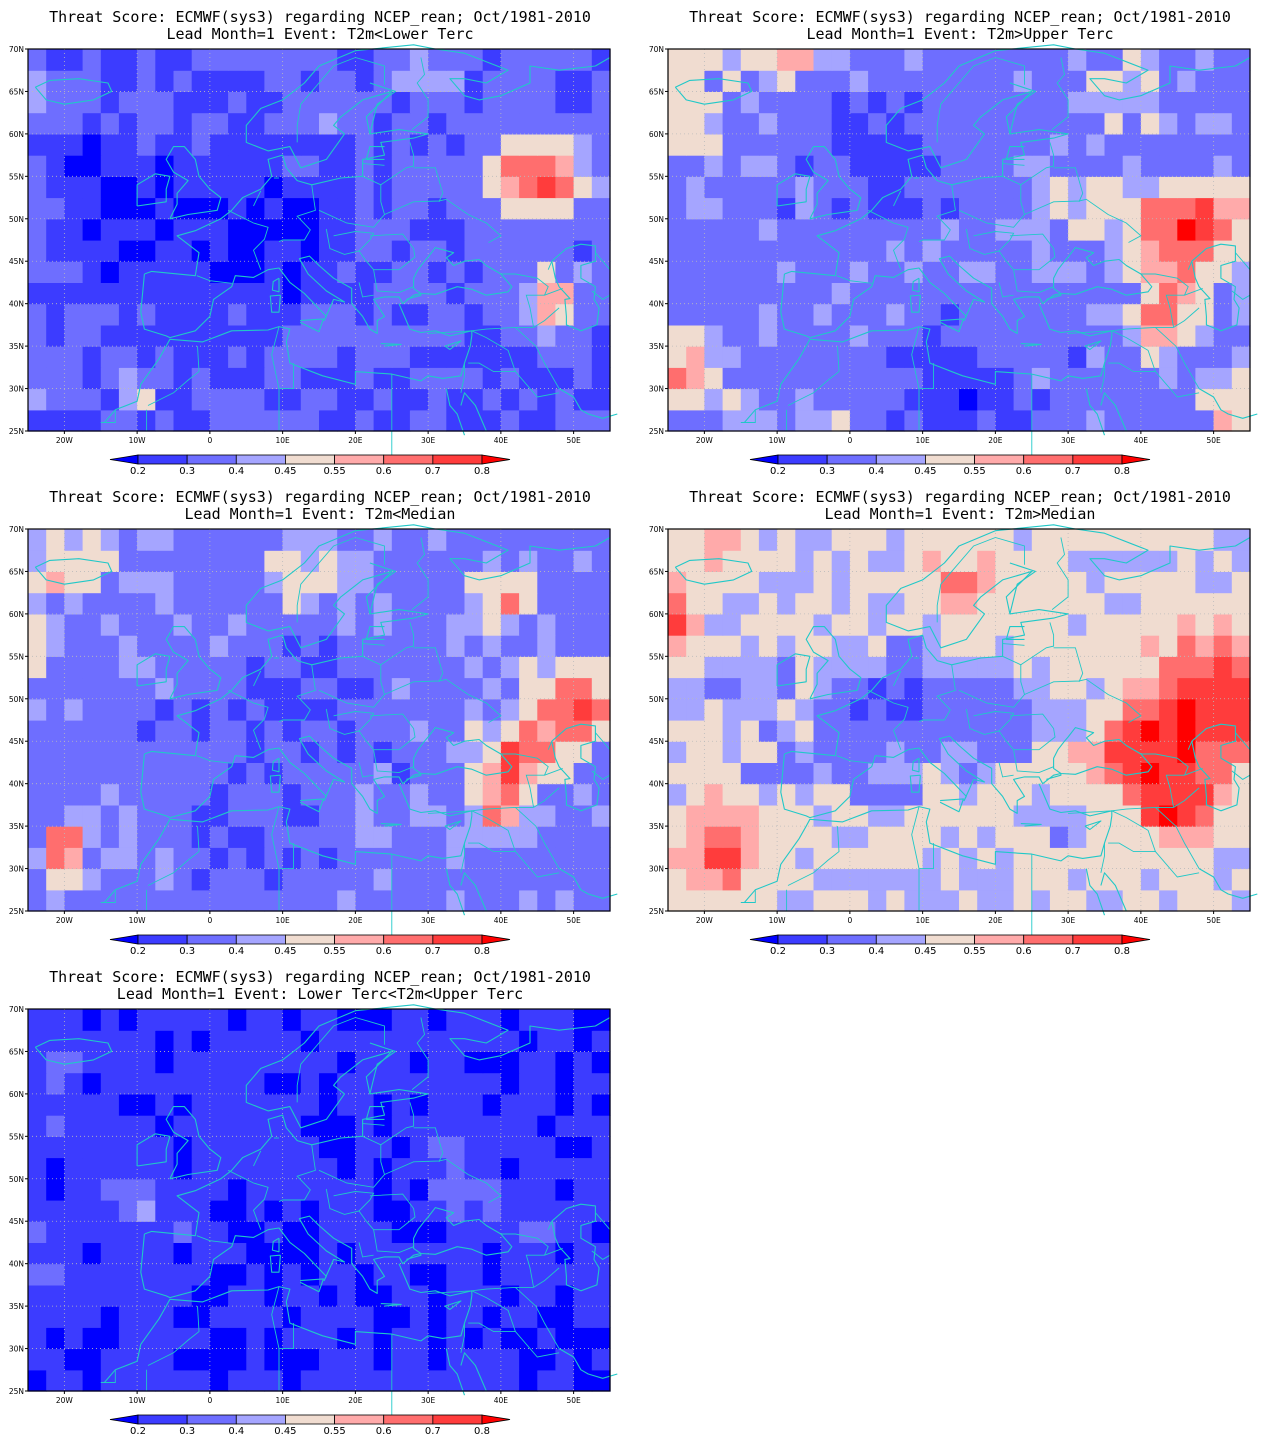 Image resolution: width=1280 pixels, height=1440 pixels. Describe the element at coordinates (588, 403) in the screenshot. I see `coastline` at that location.